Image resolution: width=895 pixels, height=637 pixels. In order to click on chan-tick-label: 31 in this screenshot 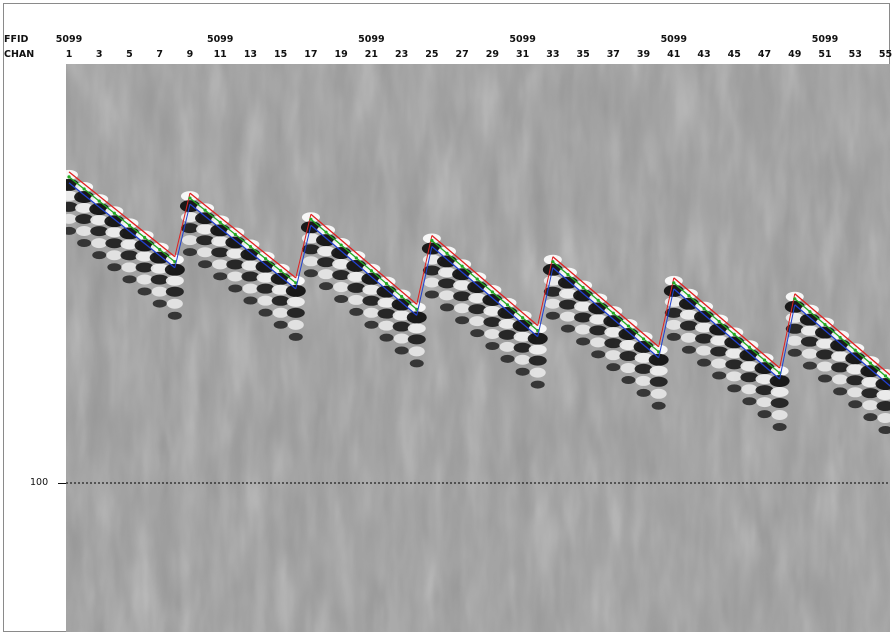, I will do `click(522, 54)`.